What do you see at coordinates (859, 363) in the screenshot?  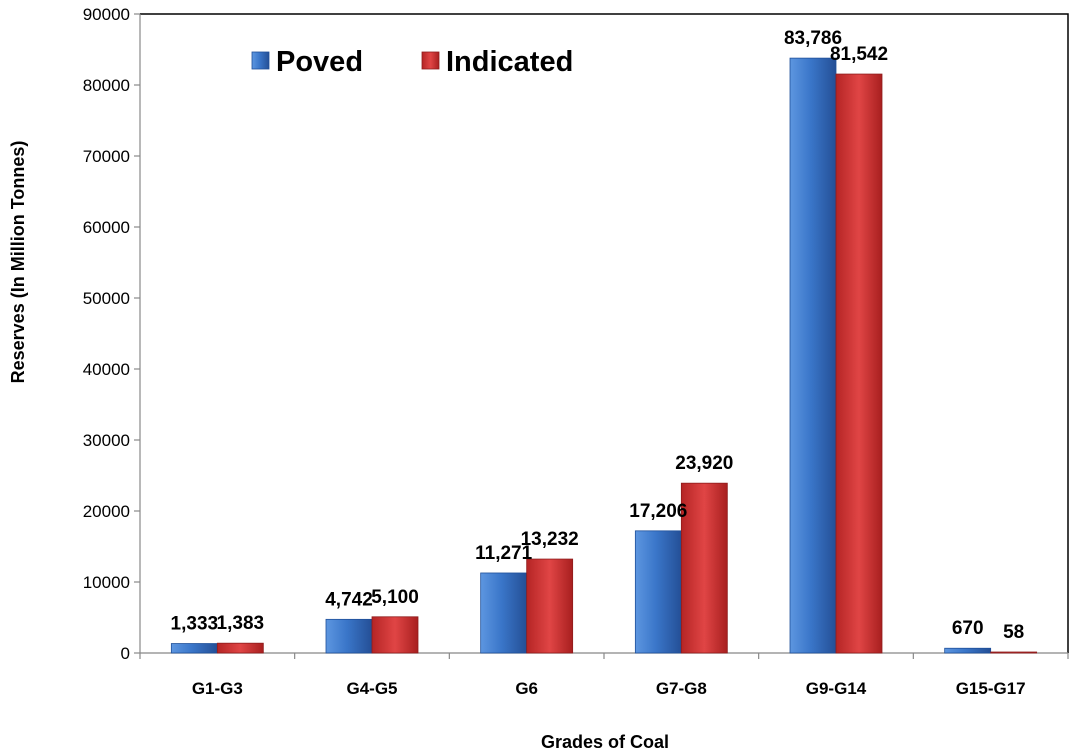 I see `bar-indicated-g9-g14` at bounding box center [859, 363].